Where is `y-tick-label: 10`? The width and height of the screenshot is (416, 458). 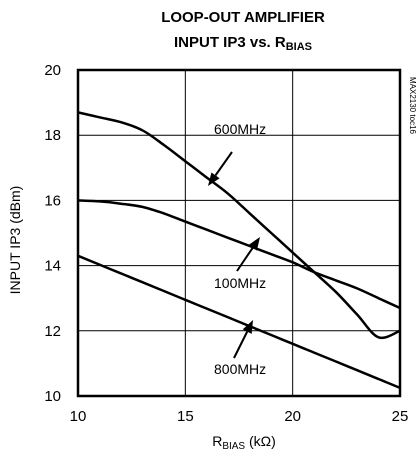
y-tick-label: 10 is located at coordinates (52, 396).